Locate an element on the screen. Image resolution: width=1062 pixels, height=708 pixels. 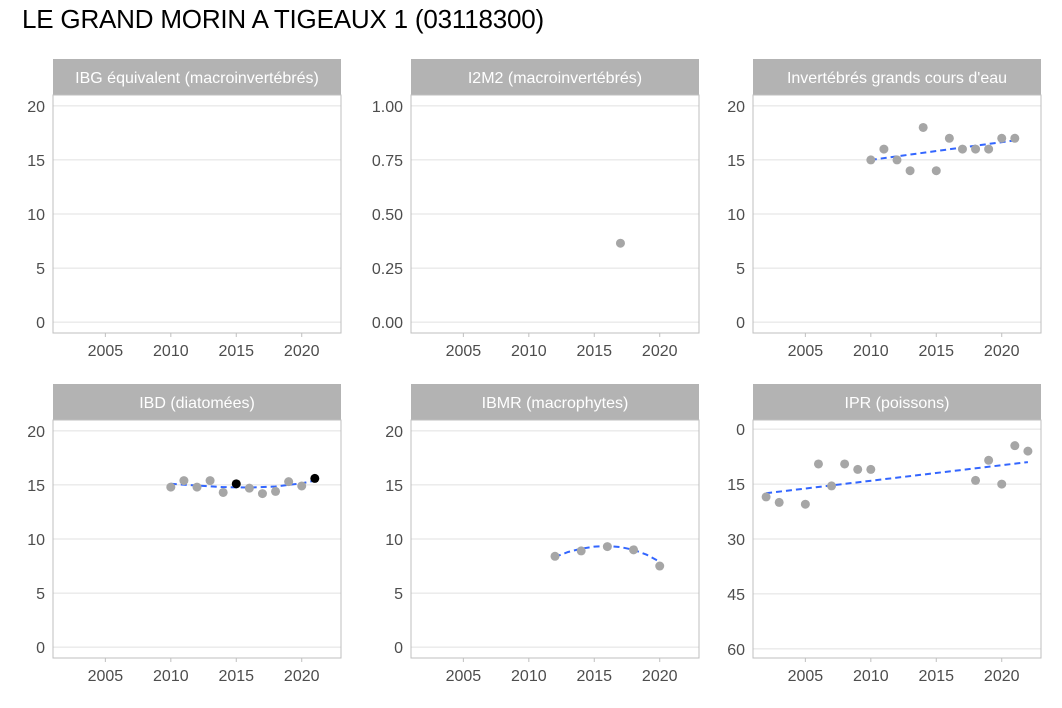
page-title: LE GRAND MORIN A TIGEAUX 1 (03118300) is located at coordinates (283, 19).